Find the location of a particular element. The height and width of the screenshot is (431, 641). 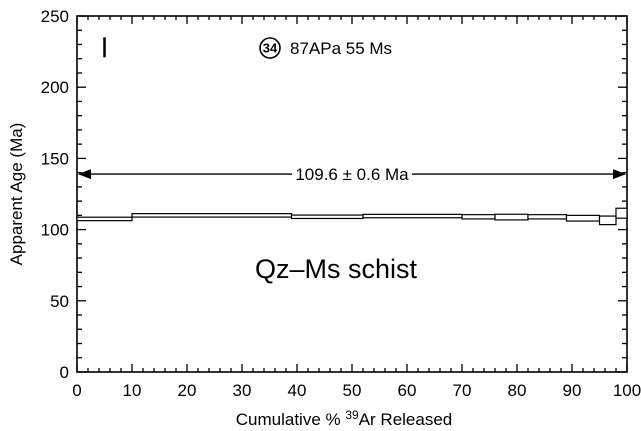

y-tick-label: 150 is located at coordinates (55, 158).